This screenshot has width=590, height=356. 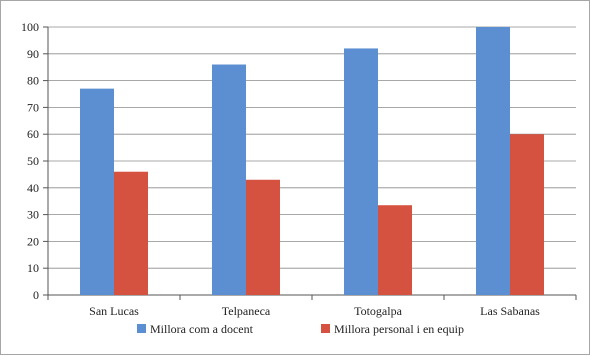 What do you see at coordinates (378, 311) in the screenshot?
I see `x-tick-label: Totogalpa` at bounding box center [378, 311].